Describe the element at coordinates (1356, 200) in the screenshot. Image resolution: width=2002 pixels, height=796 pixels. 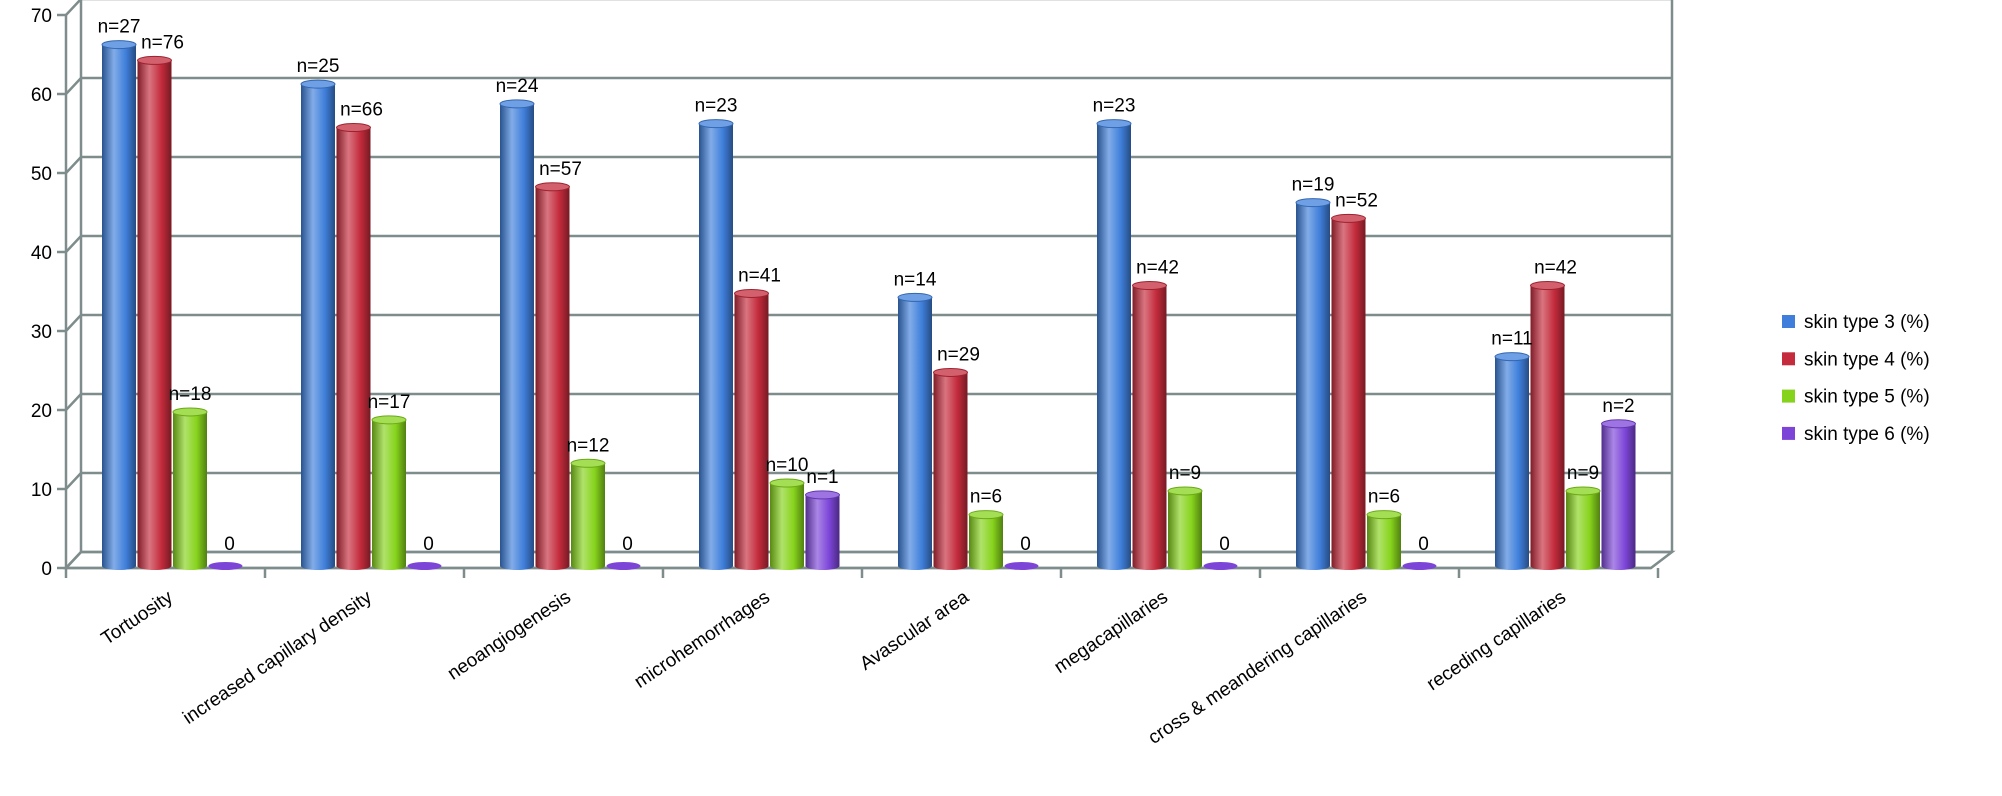
I see `data-label: n=52` at that location.